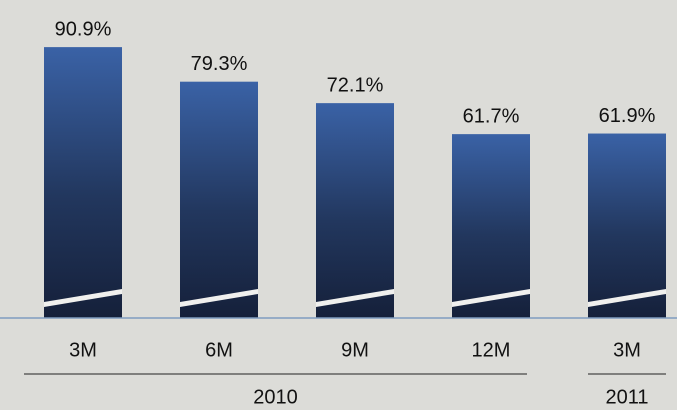 The width and height of the screenshot is (677, 410). I want to click on value-label: 90.9%, so click(83, 29).